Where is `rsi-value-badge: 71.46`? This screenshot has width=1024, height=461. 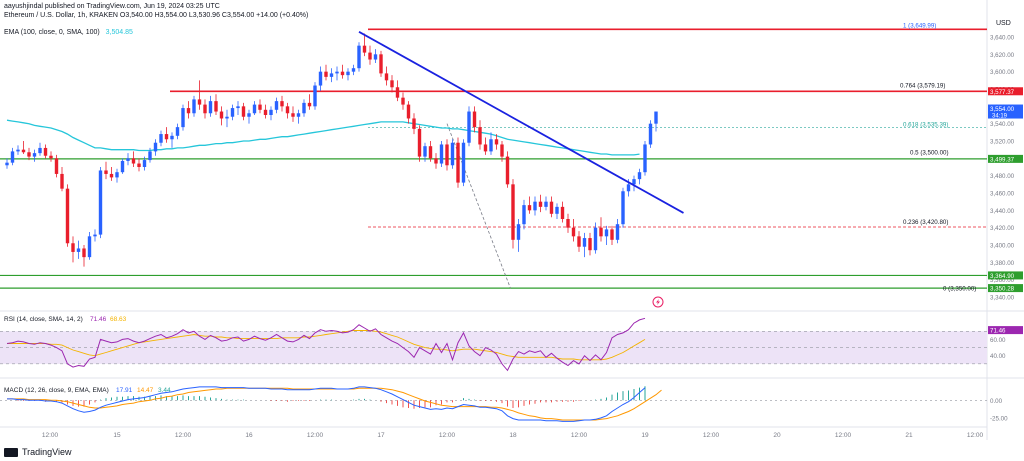
rsi-value-badge: 71.46 is located at coordinates (998, 331).